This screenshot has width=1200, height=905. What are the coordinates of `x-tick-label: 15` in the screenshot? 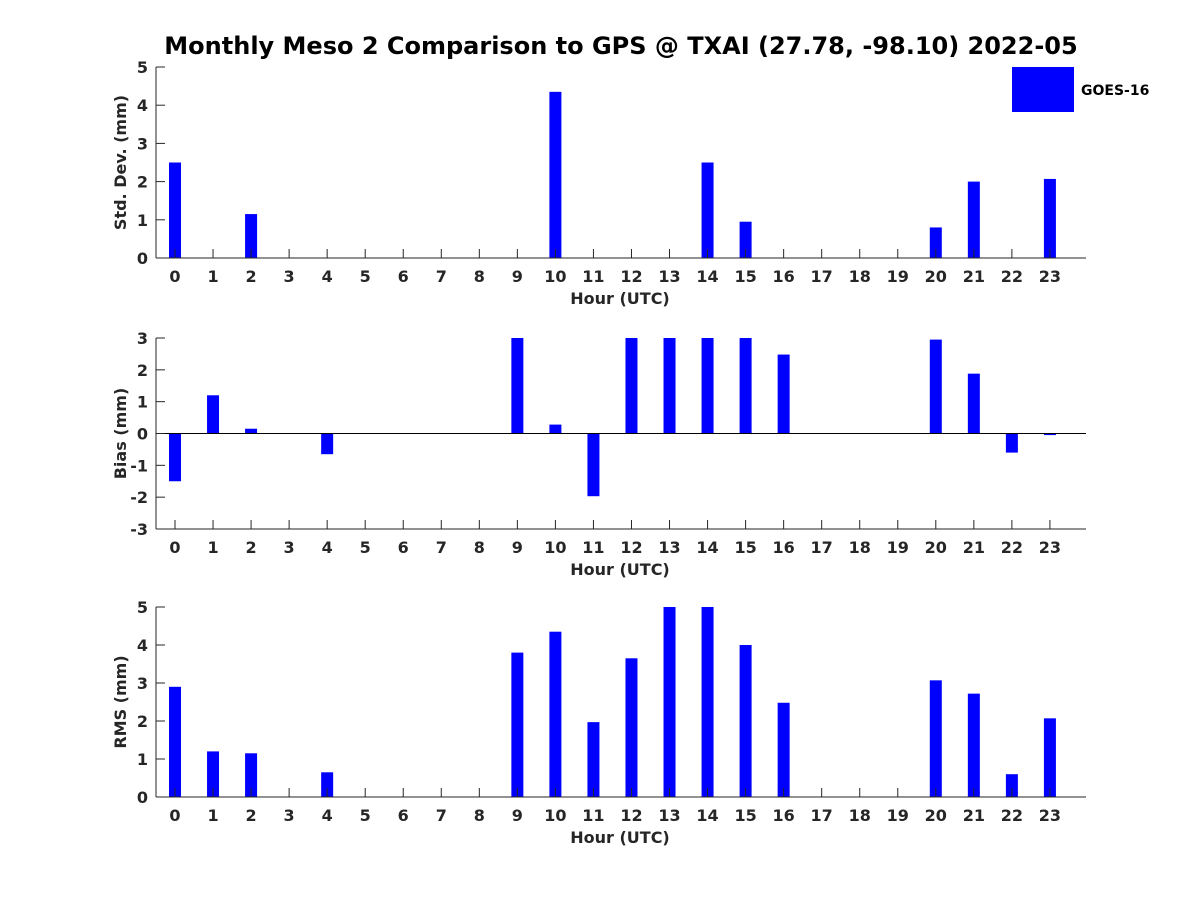 It's located at (745, 547).